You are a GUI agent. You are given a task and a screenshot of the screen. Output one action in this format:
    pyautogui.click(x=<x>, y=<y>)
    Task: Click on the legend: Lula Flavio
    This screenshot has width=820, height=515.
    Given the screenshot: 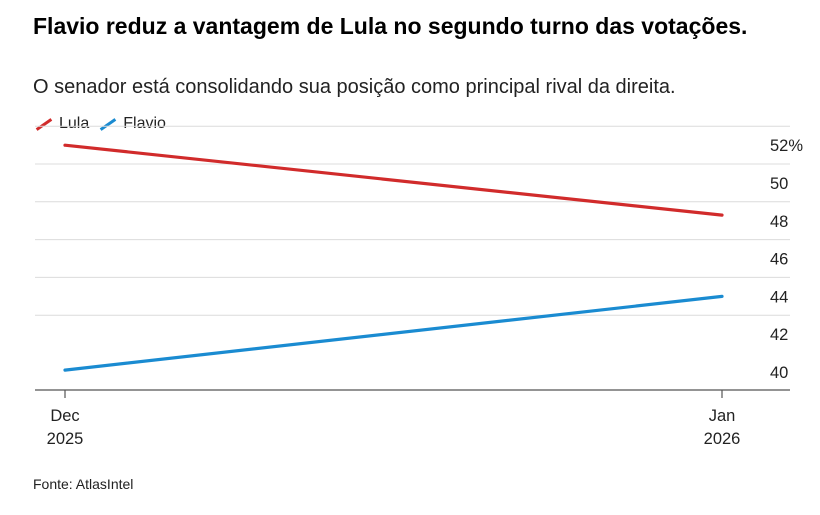 What is the action you would take?
    pyautogui.click(x=105, y=124)
    